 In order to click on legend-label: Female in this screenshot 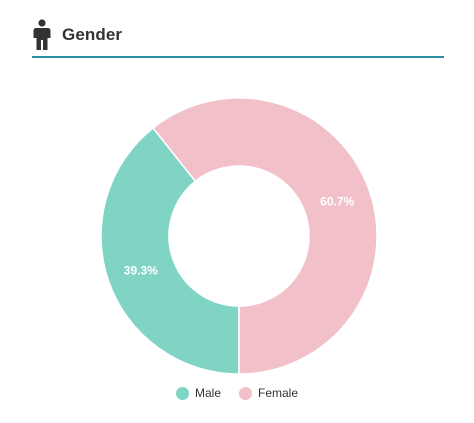, I will do `click(278, 393)`.